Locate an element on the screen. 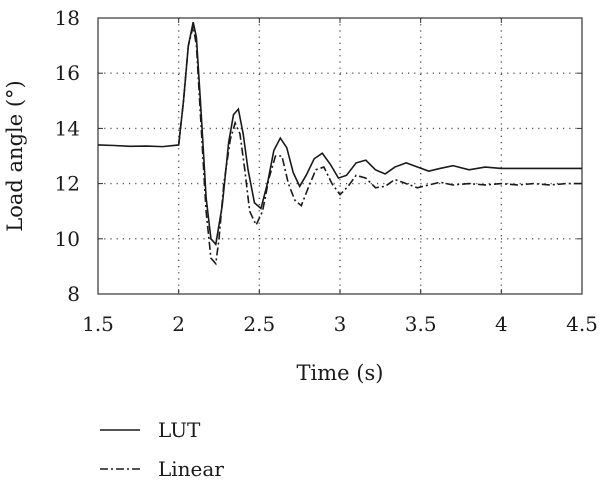 The width and height of the screenshot is (600, 488). legend: LUT Linear is located at coordinates (162, 449).